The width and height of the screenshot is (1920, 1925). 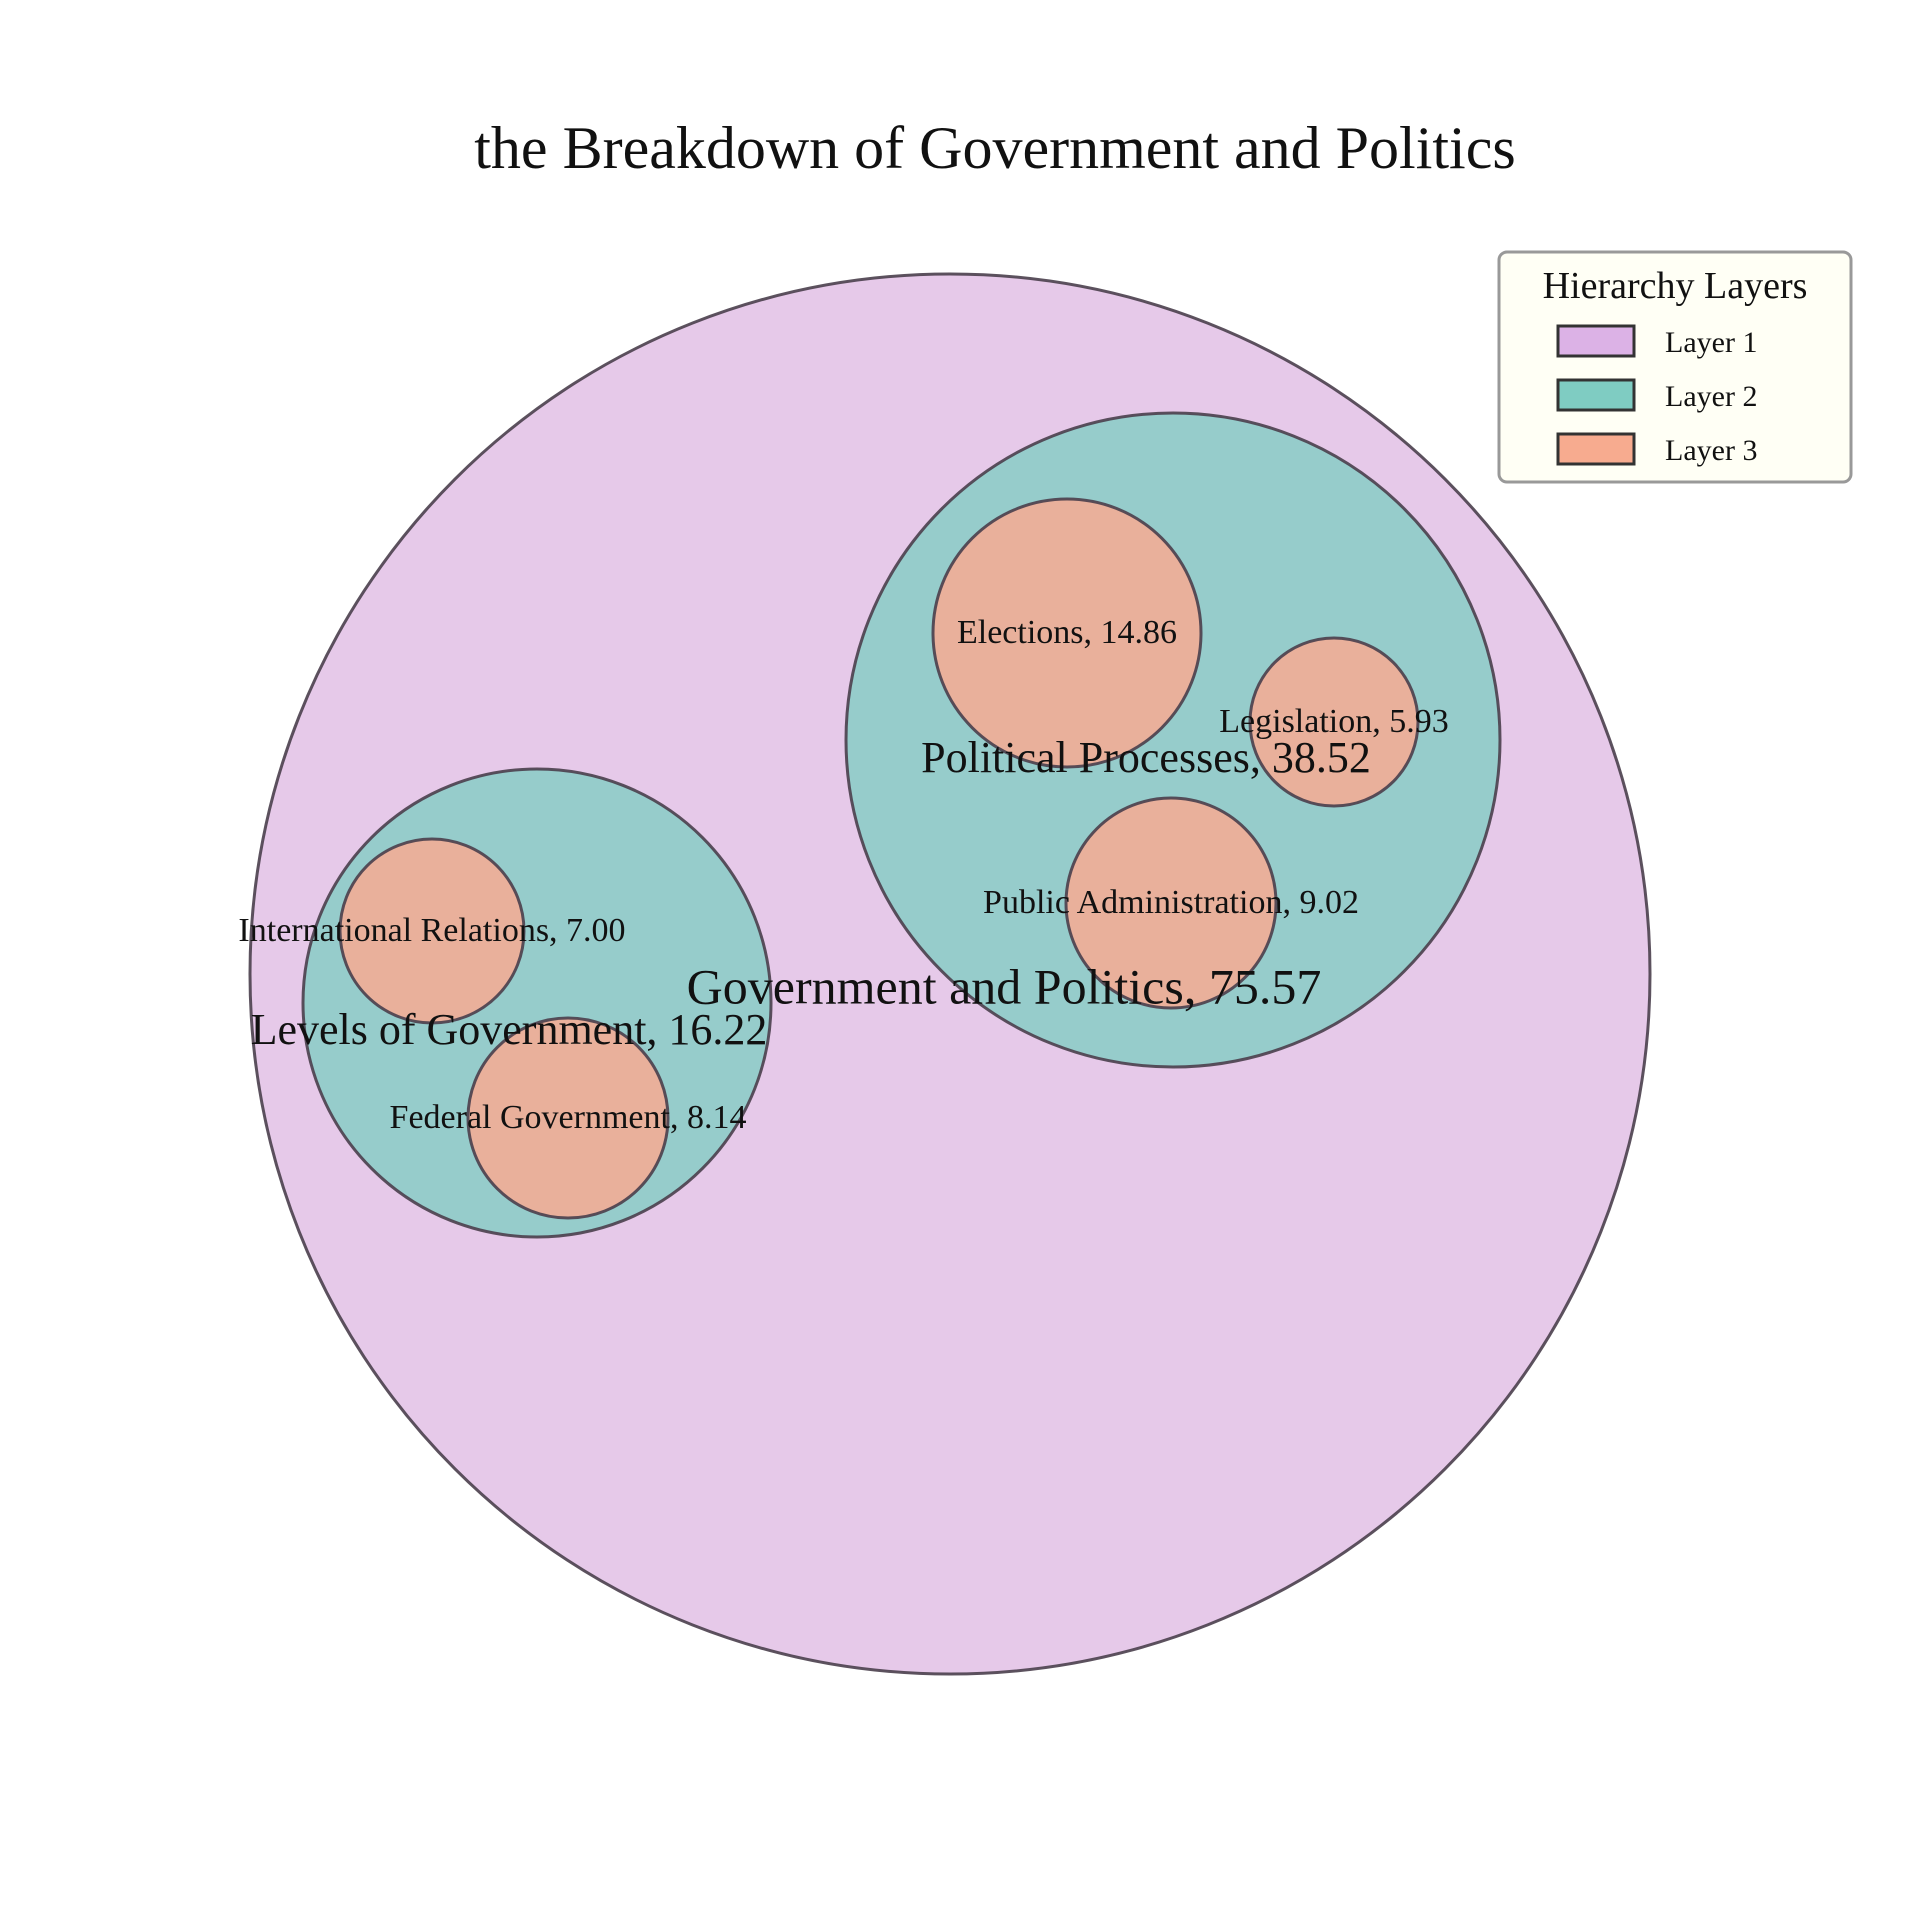 I want to click on label-political-processes: Political Processes, 38.52, so click(x=1146, y=757).